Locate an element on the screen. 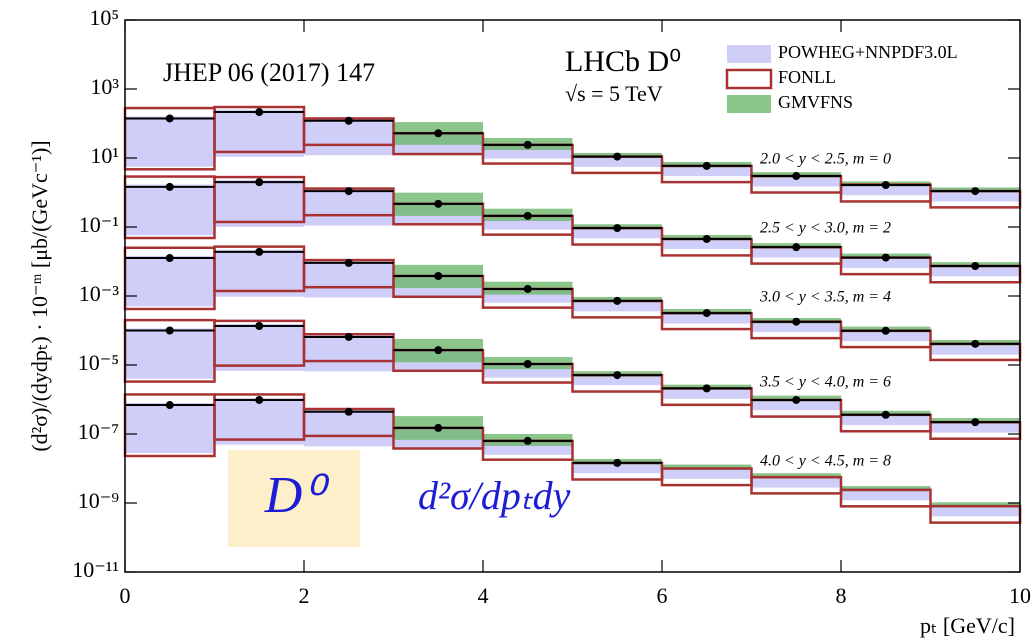 This screenshot has width=1033, height=644. overlay-formula: d²σ/dpₜdy is located at coordinates (494, 495).